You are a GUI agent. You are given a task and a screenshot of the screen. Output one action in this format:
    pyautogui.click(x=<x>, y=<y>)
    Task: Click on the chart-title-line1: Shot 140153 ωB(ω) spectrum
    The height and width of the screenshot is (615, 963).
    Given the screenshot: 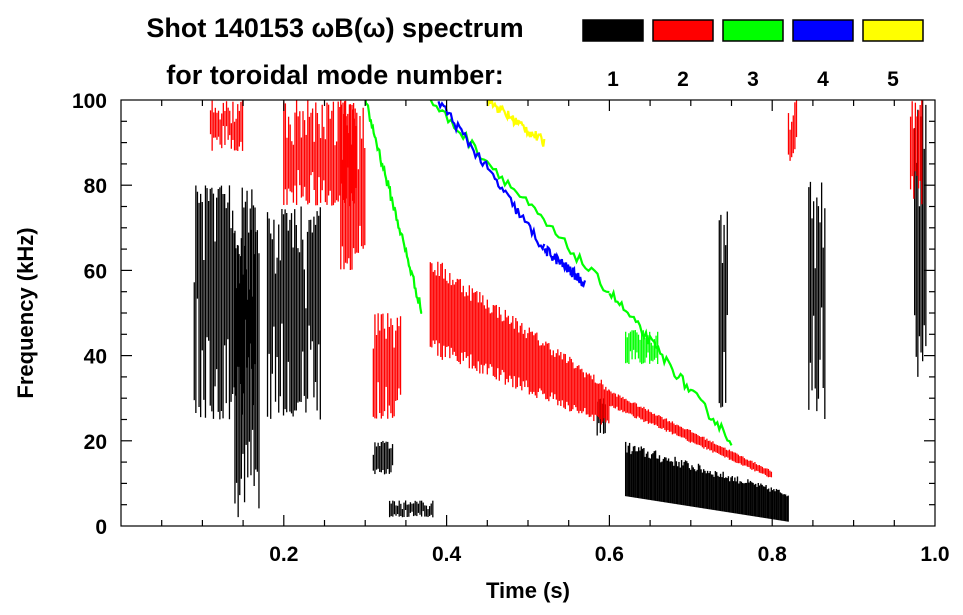 What is the action you would take?
    pyautogui.click(x=334, y=28)
    